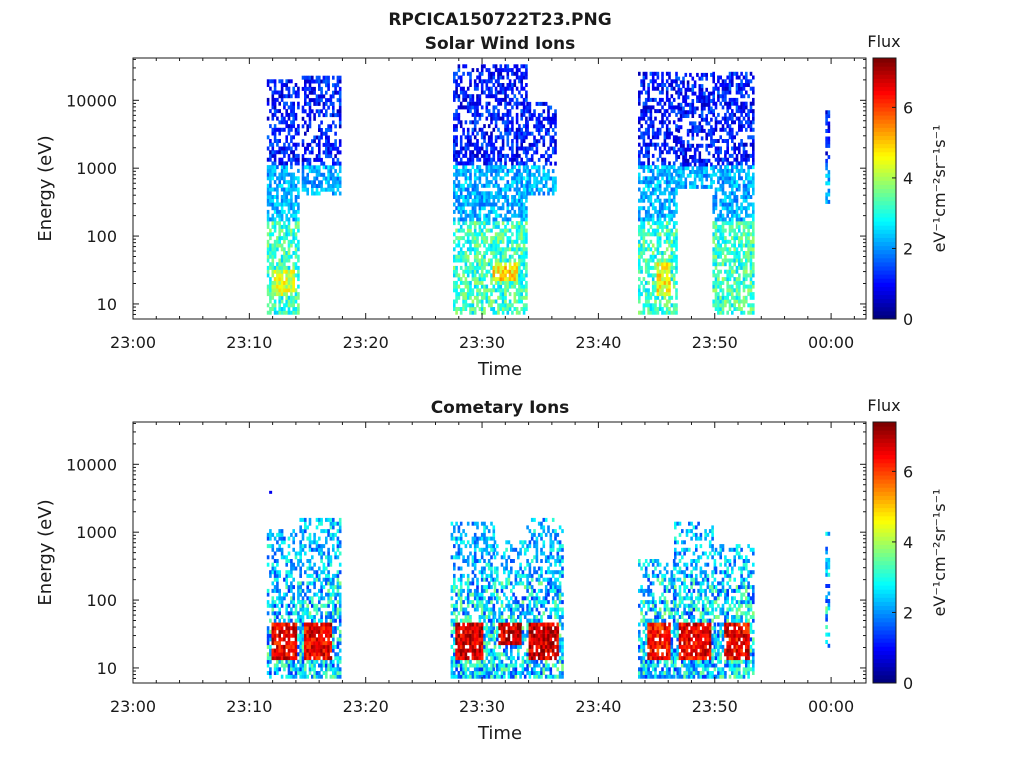 The height and width of the screenshot is (768, 1024). Describe the element at coordinates (884, 260) in the screenshot. I see `colorbar-step` at that location.